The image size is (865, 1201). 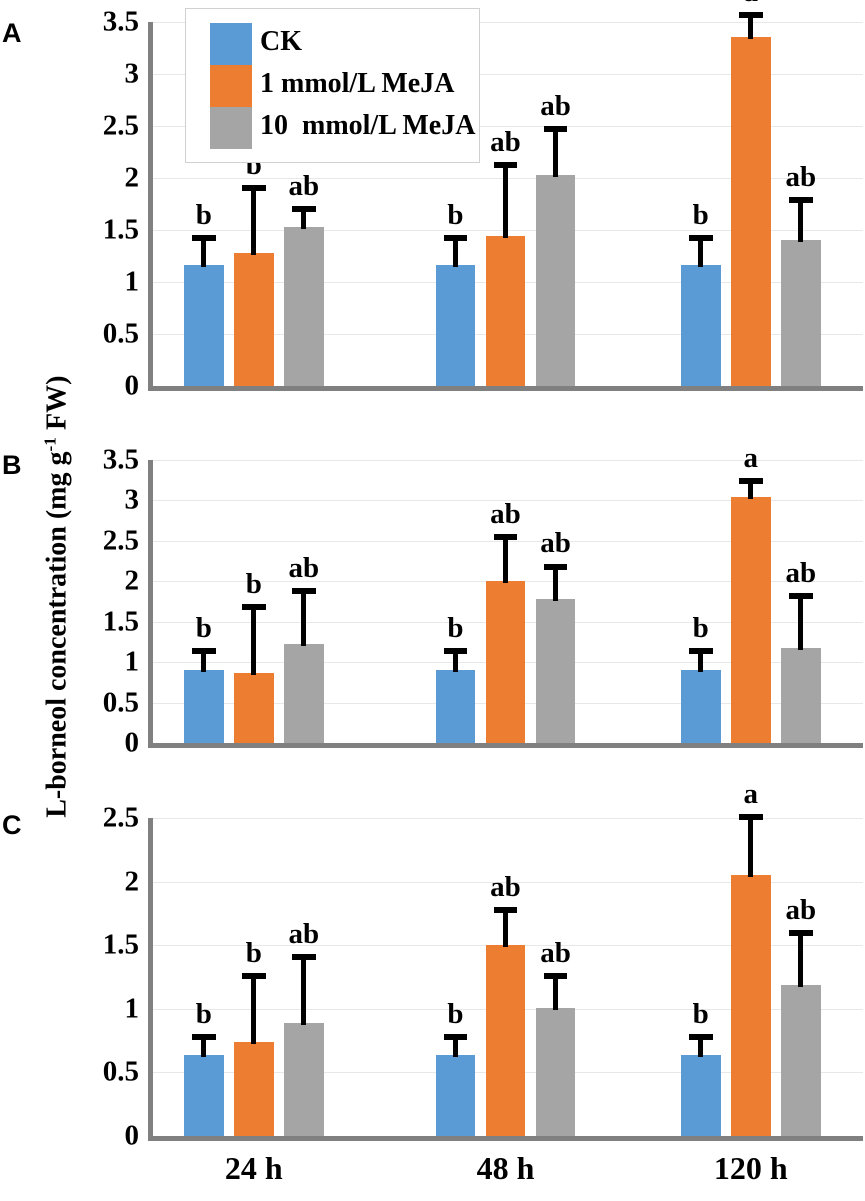 What do you see at coordinates (253, 1168) in the screenshot?
I see `x-axis-tick-24h: 24 h` at bounding box center [253, 1168].